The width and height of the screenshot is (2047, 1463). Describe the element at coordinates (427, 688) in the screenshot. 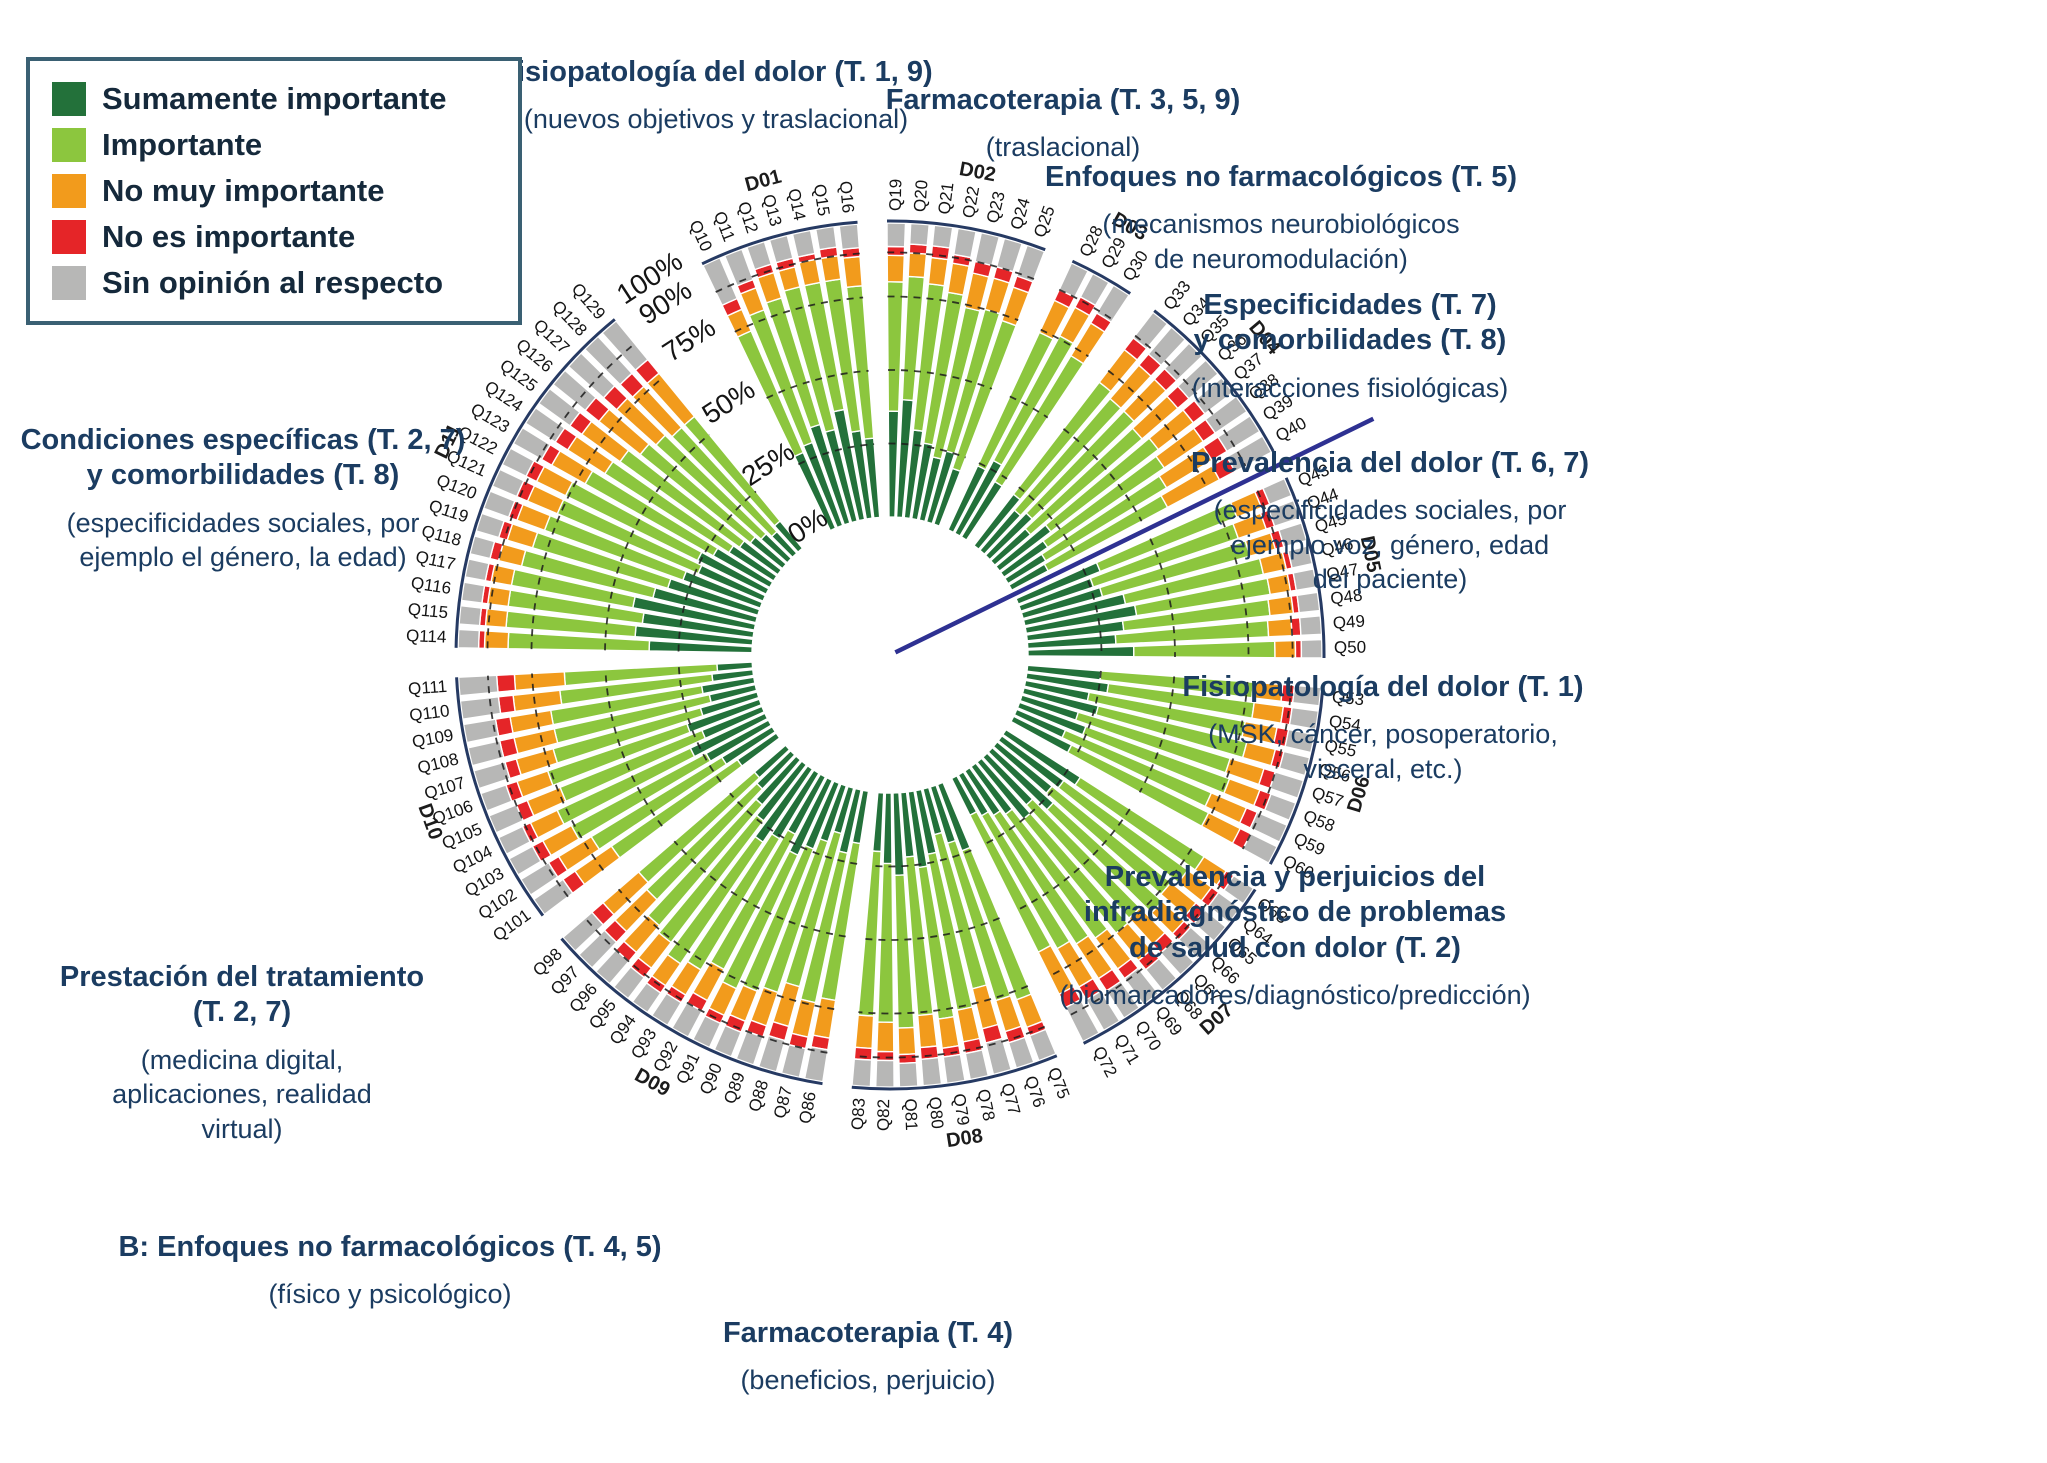

I see `question-label-Q111: Q111` at that location.